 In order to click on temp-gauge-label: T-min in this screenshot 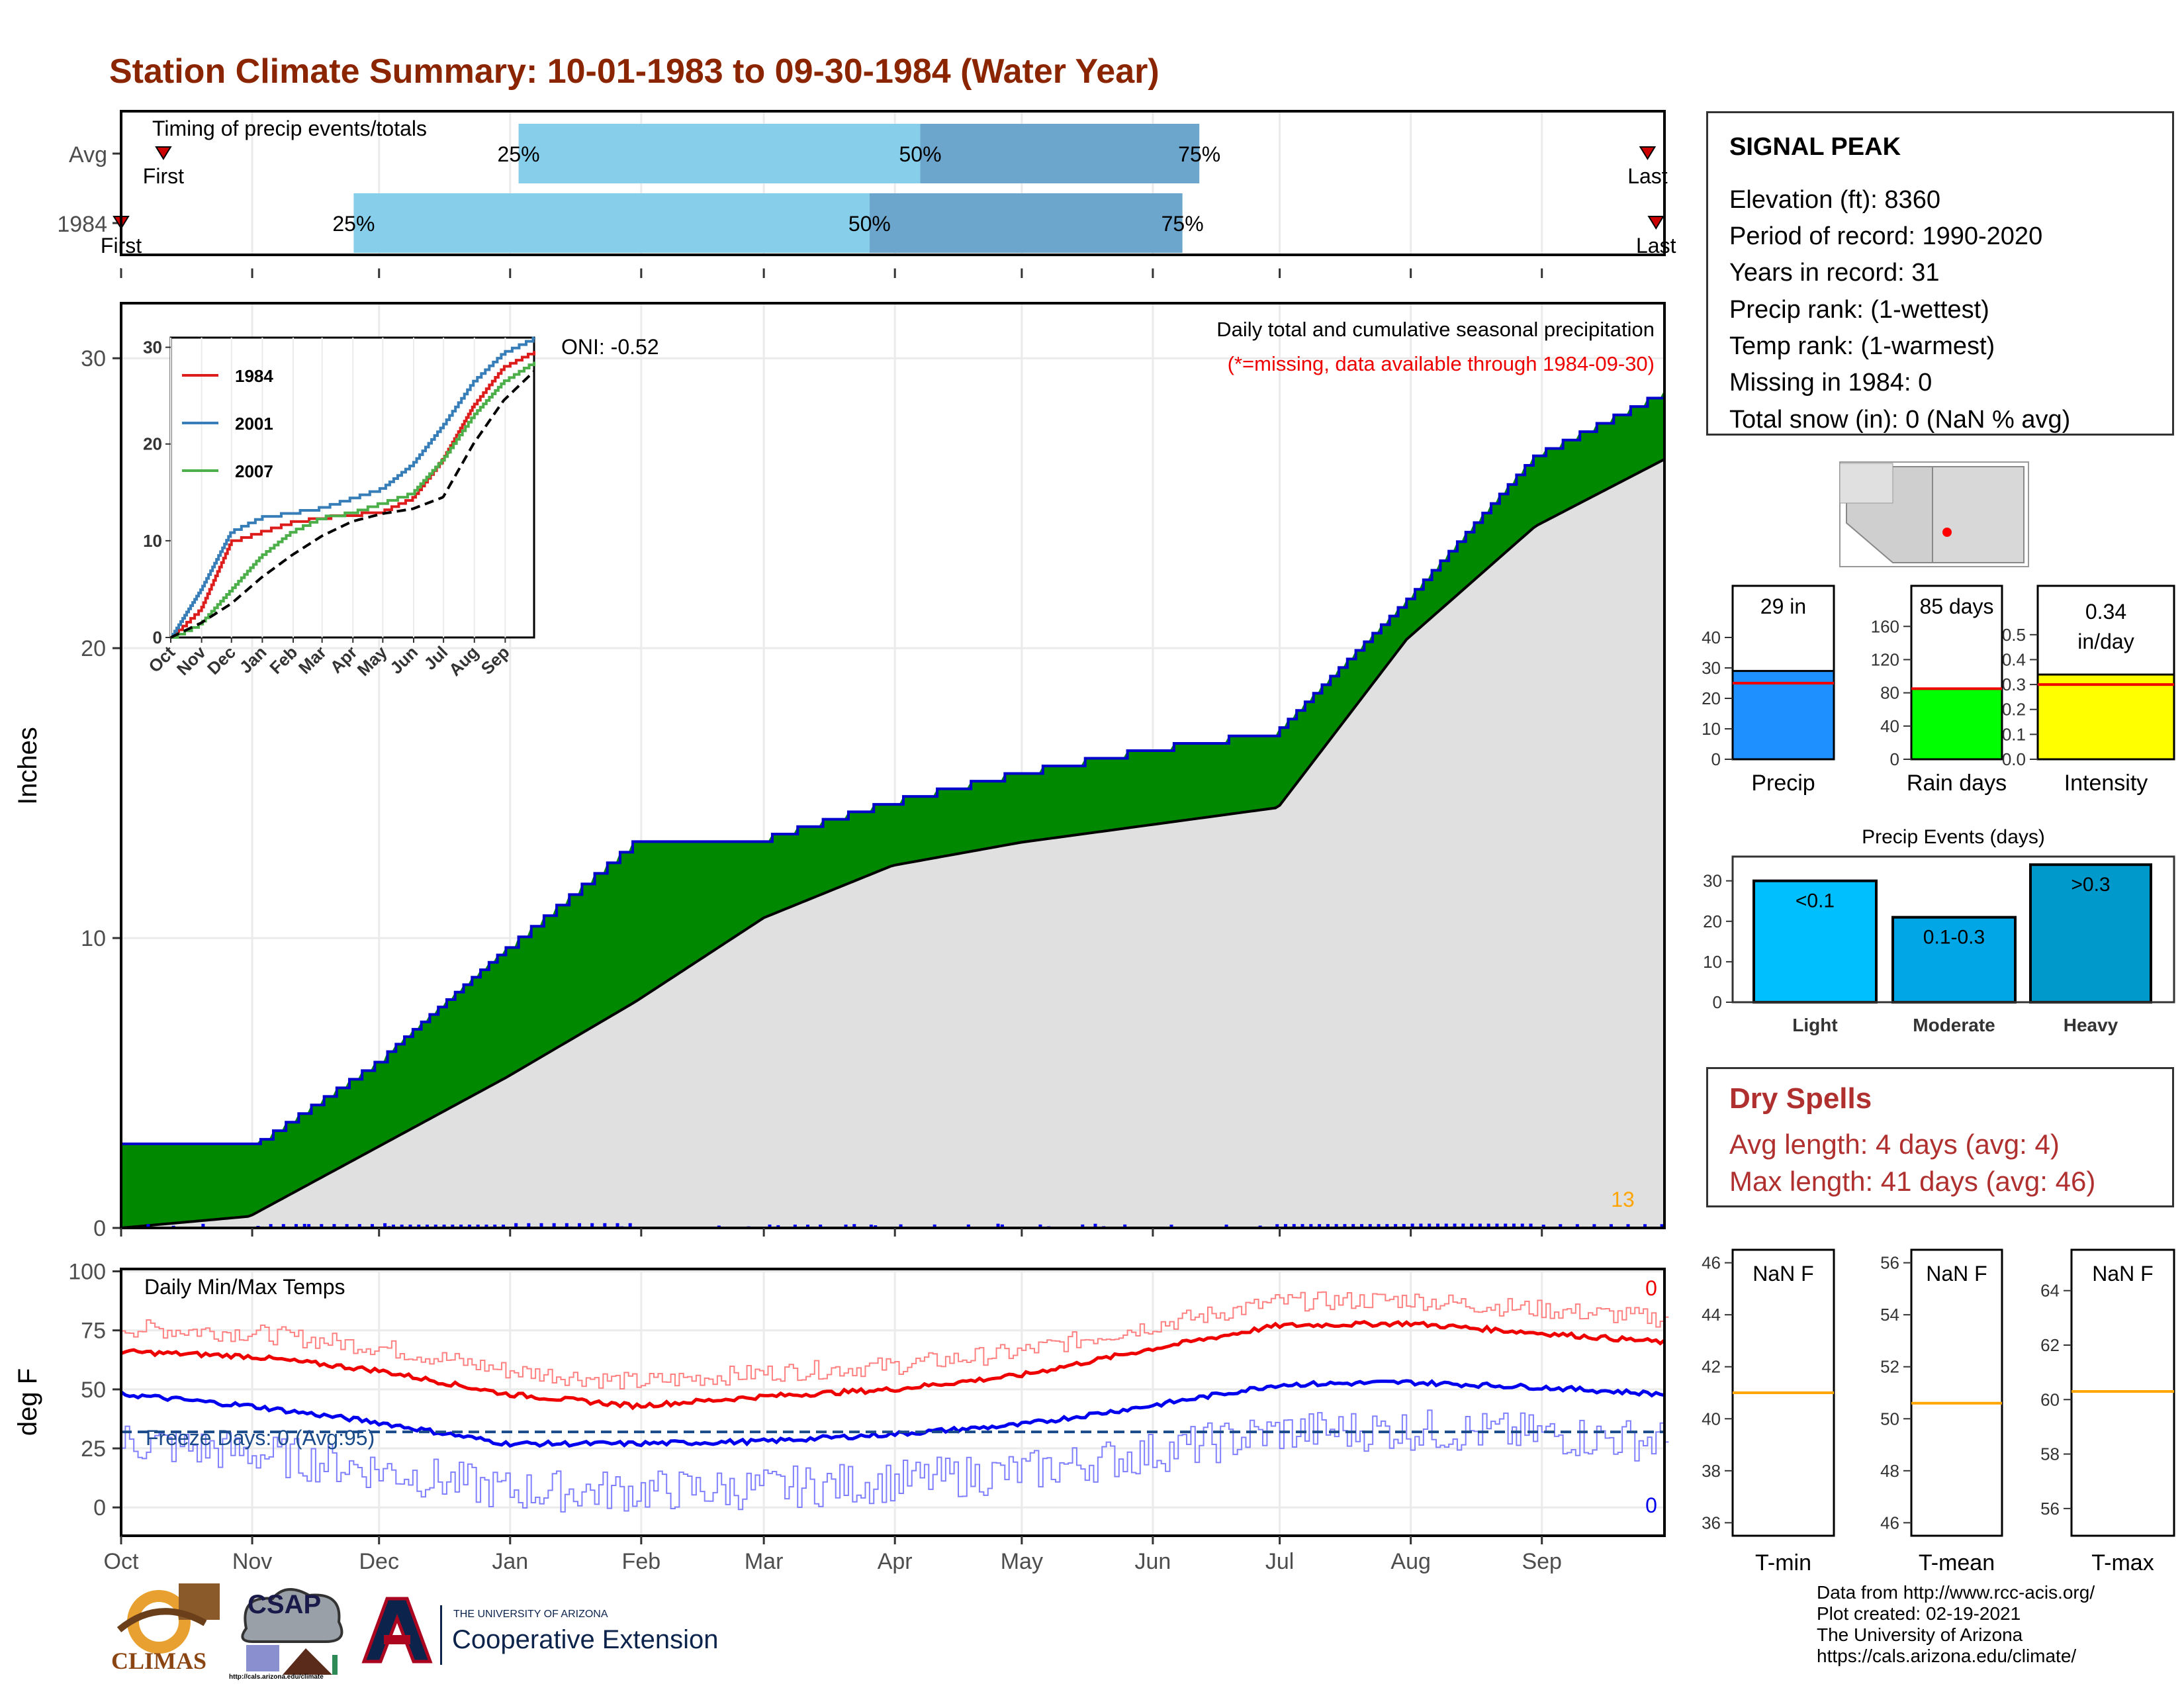, I will do `click(1783, 1562)`.